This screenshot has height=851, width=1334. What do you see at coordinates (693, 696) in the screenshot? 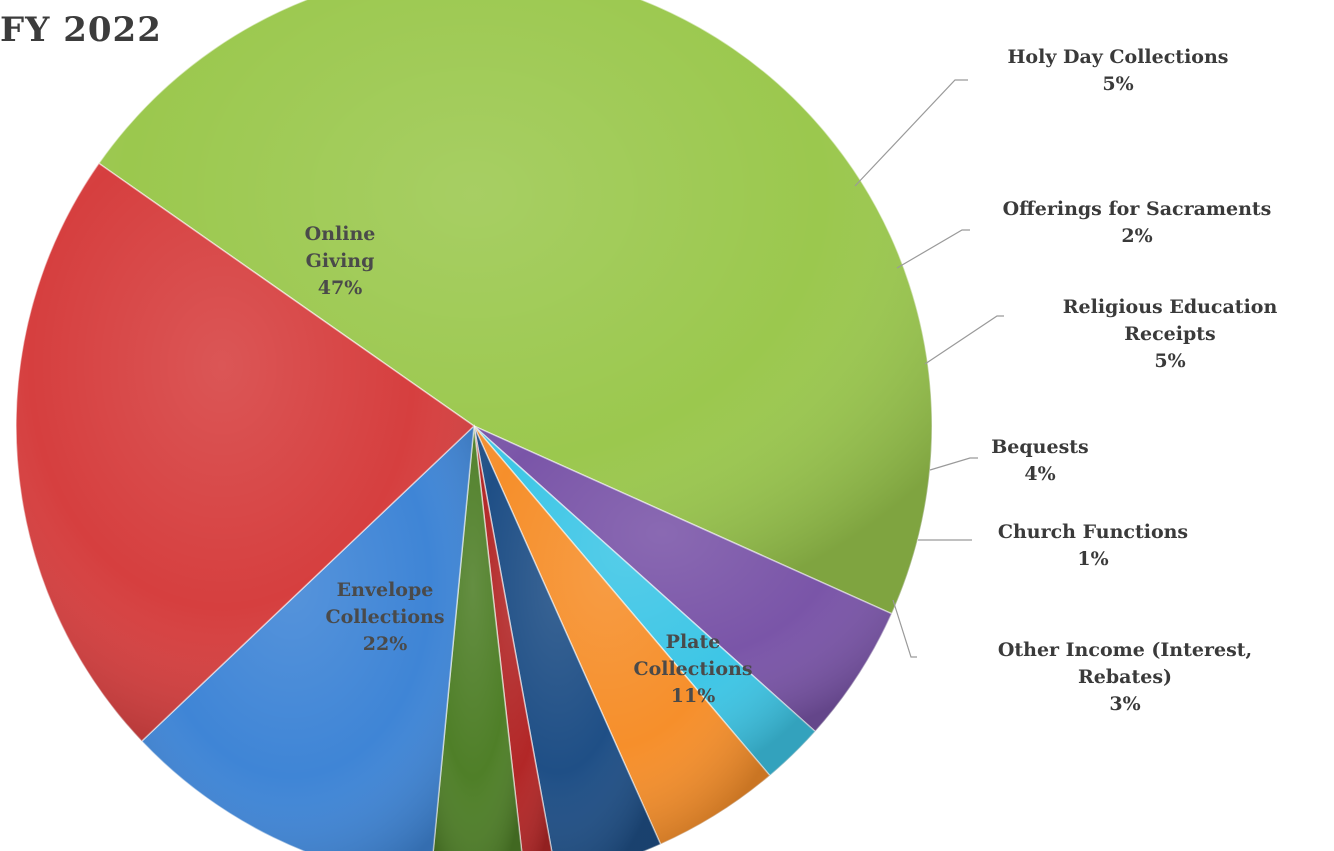
I see `slice-percent: 11%` at bounding box center [693, 696].